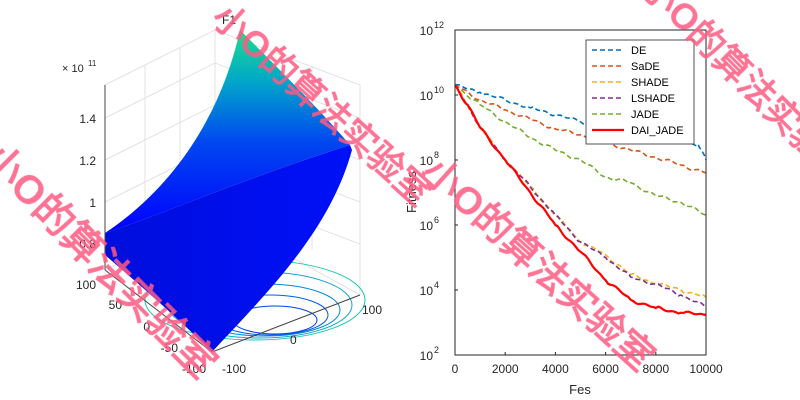 The height and width of the screenshot is (400, 800). Describe the element at coordinates (587, 364) in the screenshot. I see `x-axis: 0 2000 4000 6000 8000 10000` at that location.